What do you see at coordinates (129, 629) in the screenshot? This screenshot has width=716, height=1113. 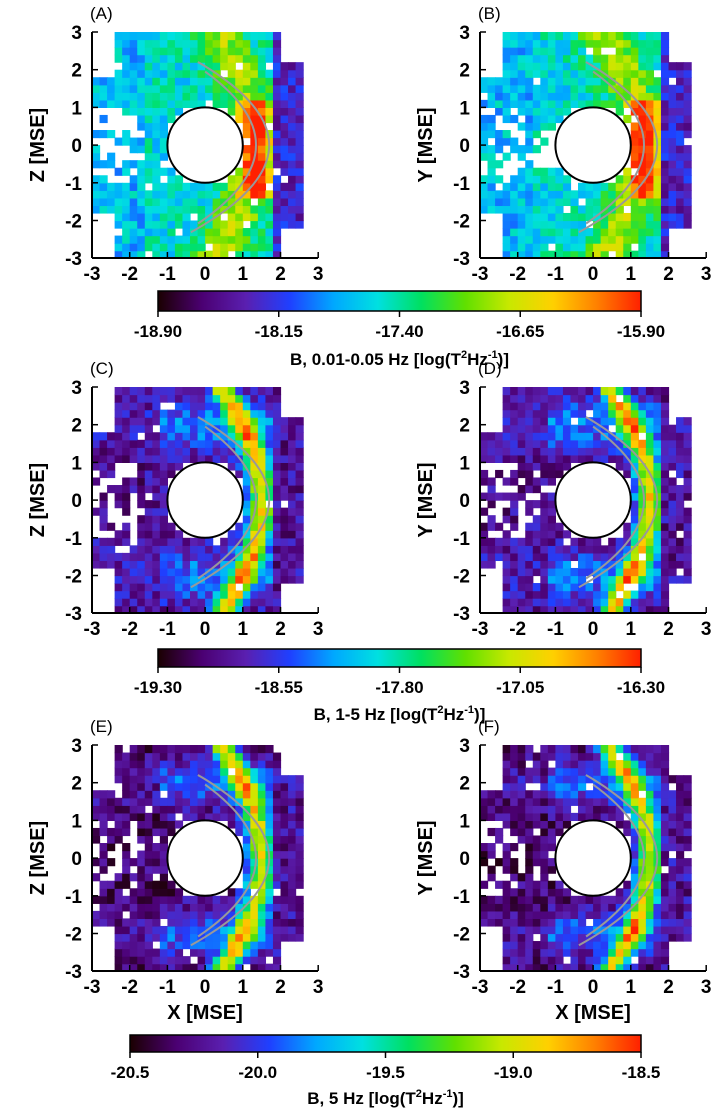 I see `x-tick-label: -2` at bounding box center [129, 629].